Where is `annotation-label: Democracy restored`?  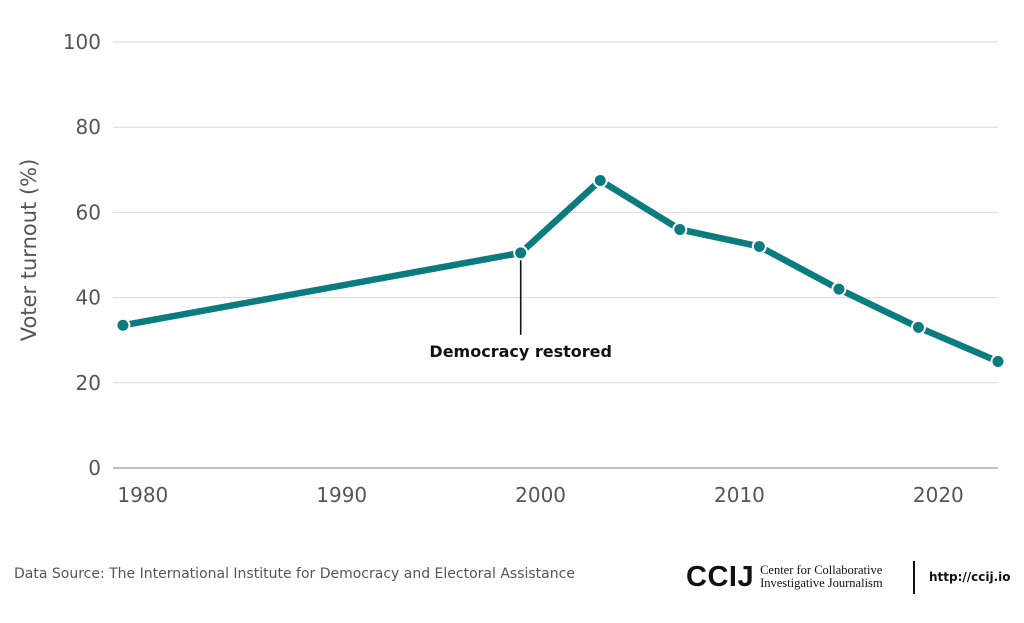 annotation-label: Democracy restored is located at coordinates (520, 351).